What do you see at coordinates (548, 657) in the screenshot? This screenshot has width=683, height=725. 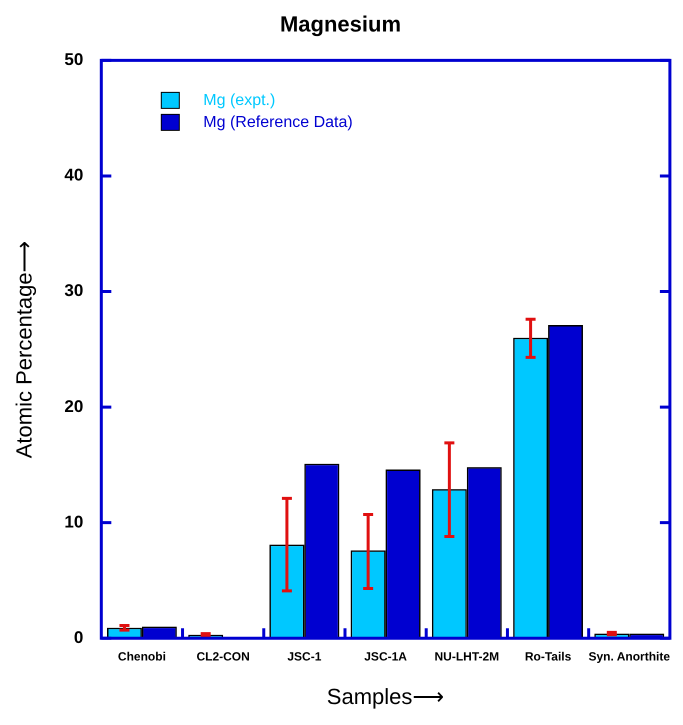 I see `x-tick-label: Ro-Tails` at bounding box center [548, 657].